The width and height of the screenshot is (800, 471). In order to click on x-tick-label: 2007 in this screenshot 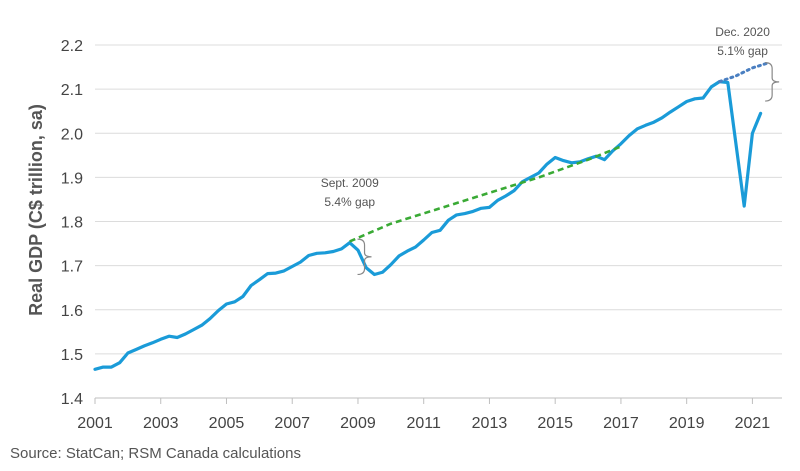, I will do `click(292, 423)`.